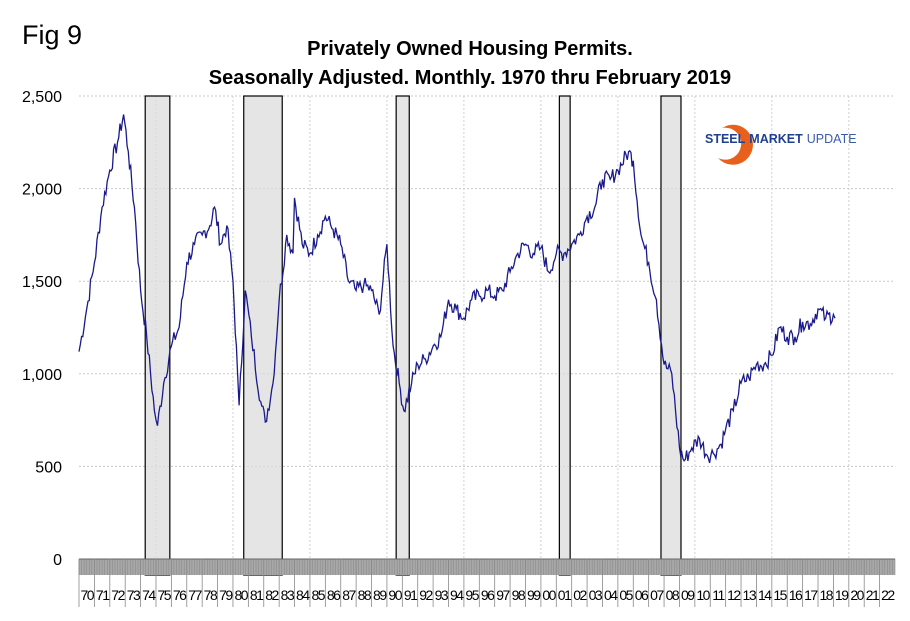 The height and width of the screenshot is (621, 910). I want to click on x-tick-label: 78, so click(211, 595).